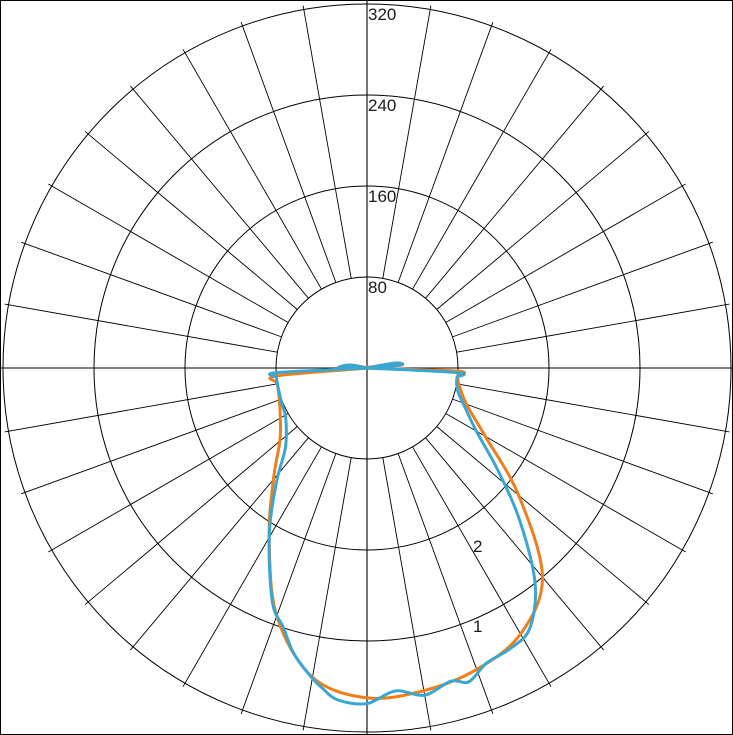  What do you see at coordinates (382, 105) in the screenshot?
I see `ring-label-240: 240` at bounding box center [382, 105].